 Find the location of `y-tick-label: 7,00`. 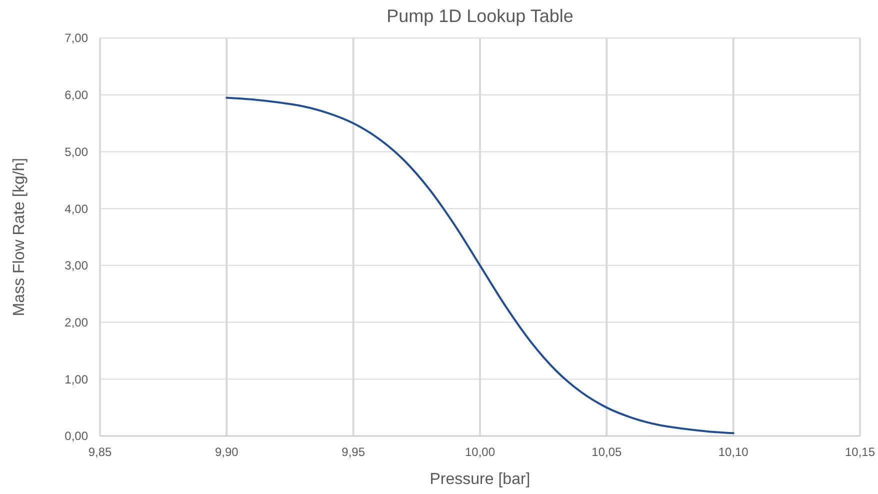

y-tick-label: 7,00 is located at coordinates (76, 38).